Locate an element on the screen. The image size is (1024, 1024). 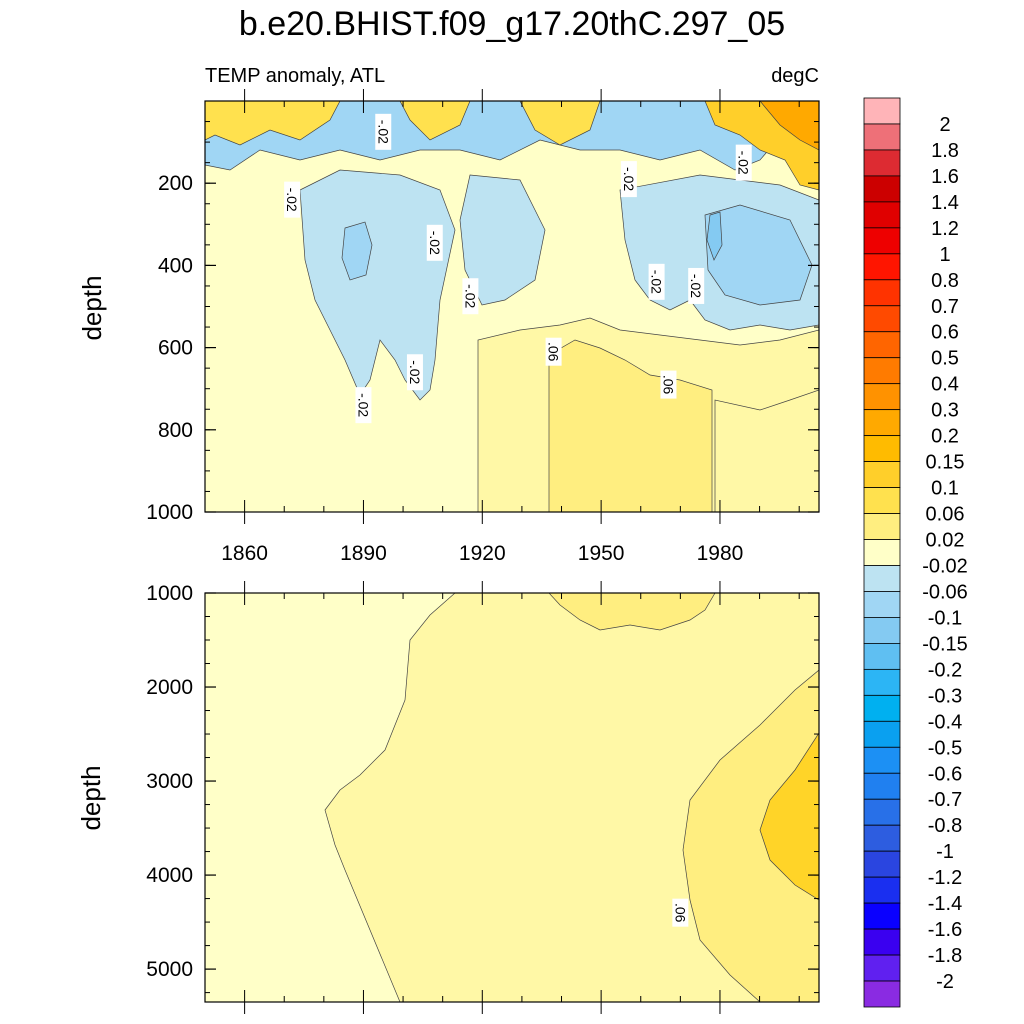
colorbar-label: -0.1 is located at coordinates (945, 618).